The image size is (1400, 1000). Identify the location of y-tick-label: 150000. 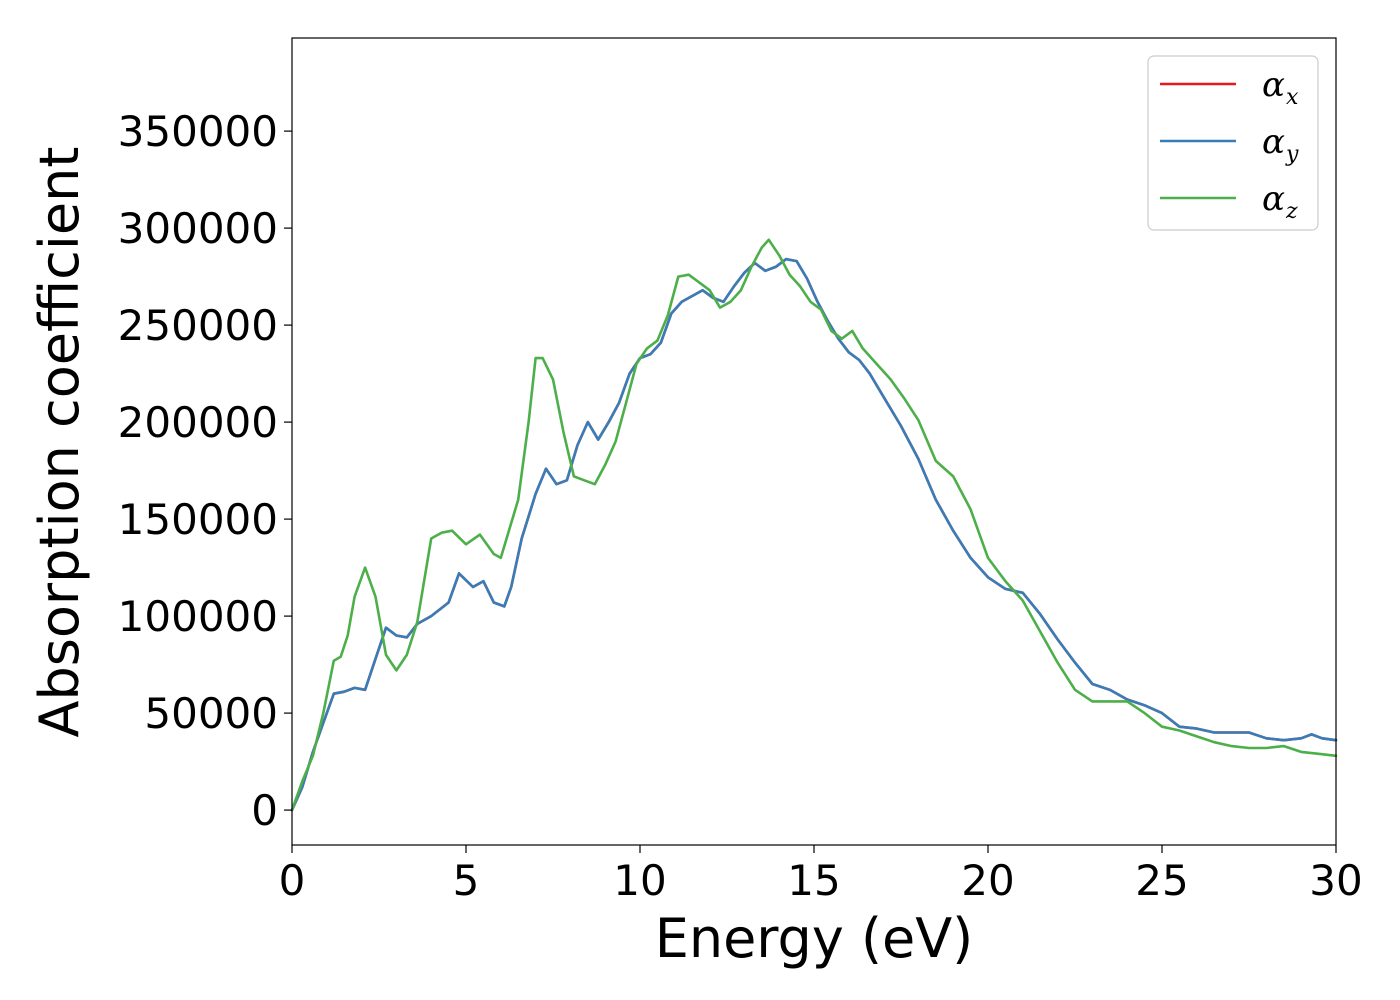
(198, 519).